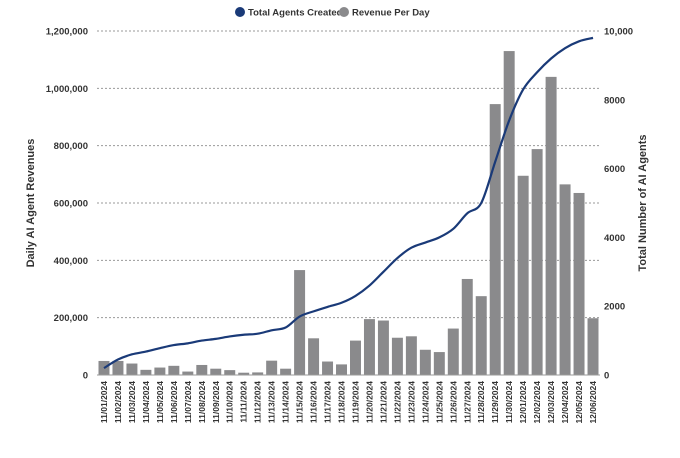 The height and width of the screenshot is (458, 680). I want to click on x-tick-label: 11/02/2024, so click(118, 402).